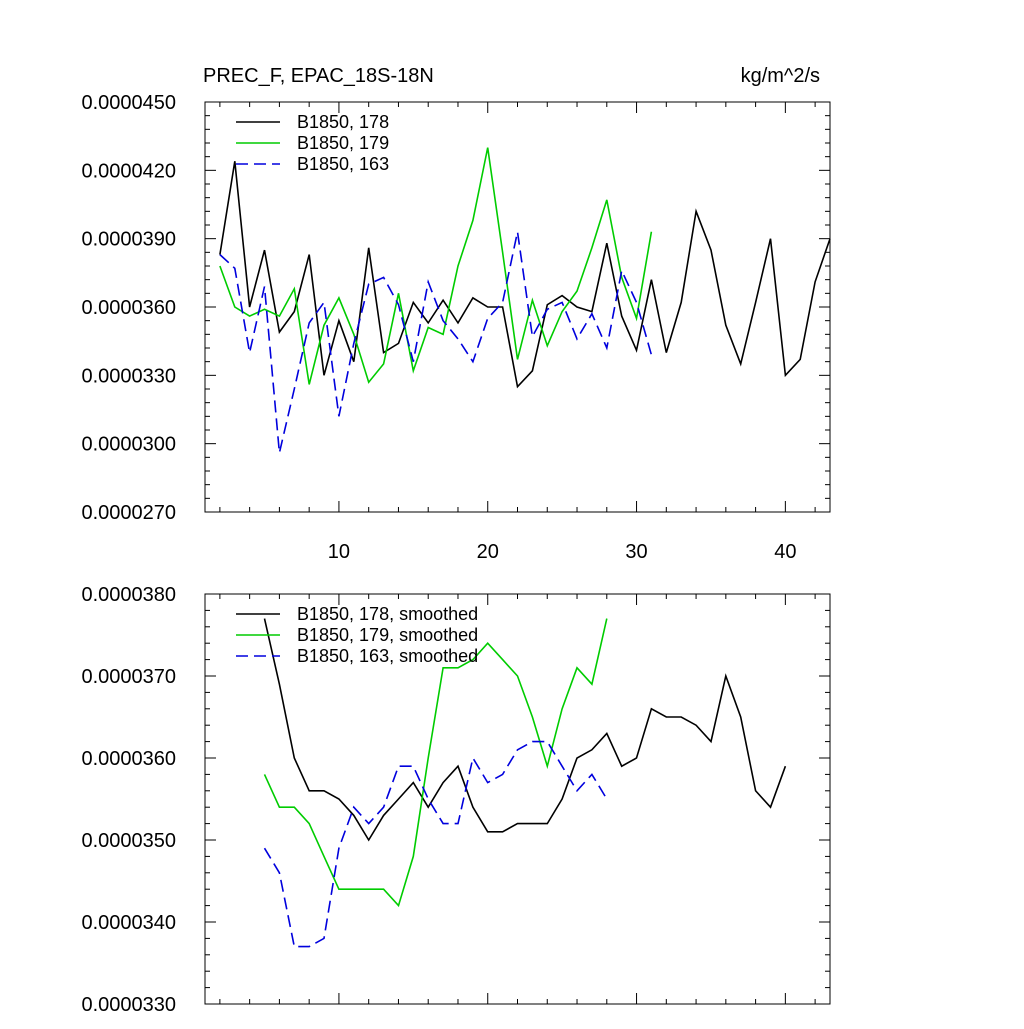  I want to click on y-tick-label: 0.0000270, so click(128, 513).